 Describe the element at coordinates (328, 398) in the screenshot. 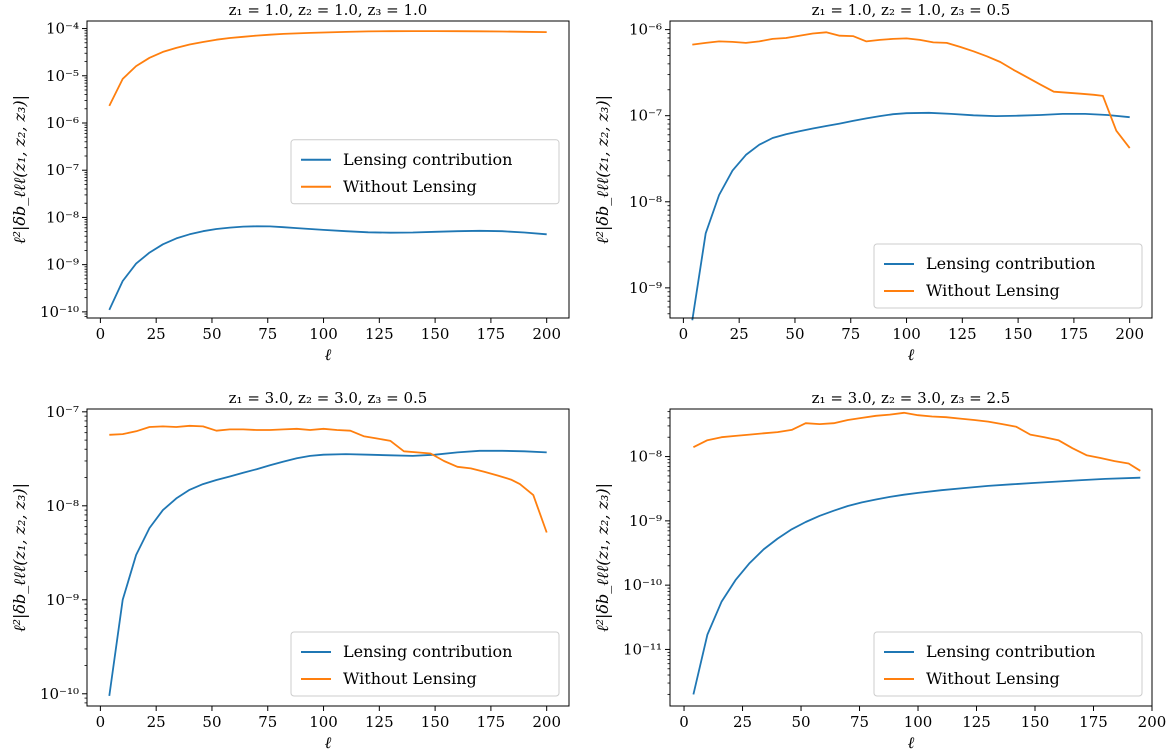

I see `subplot-title: z₁ = 3.0, z₂ = 3.0, z₃ = 0.5` at that location.